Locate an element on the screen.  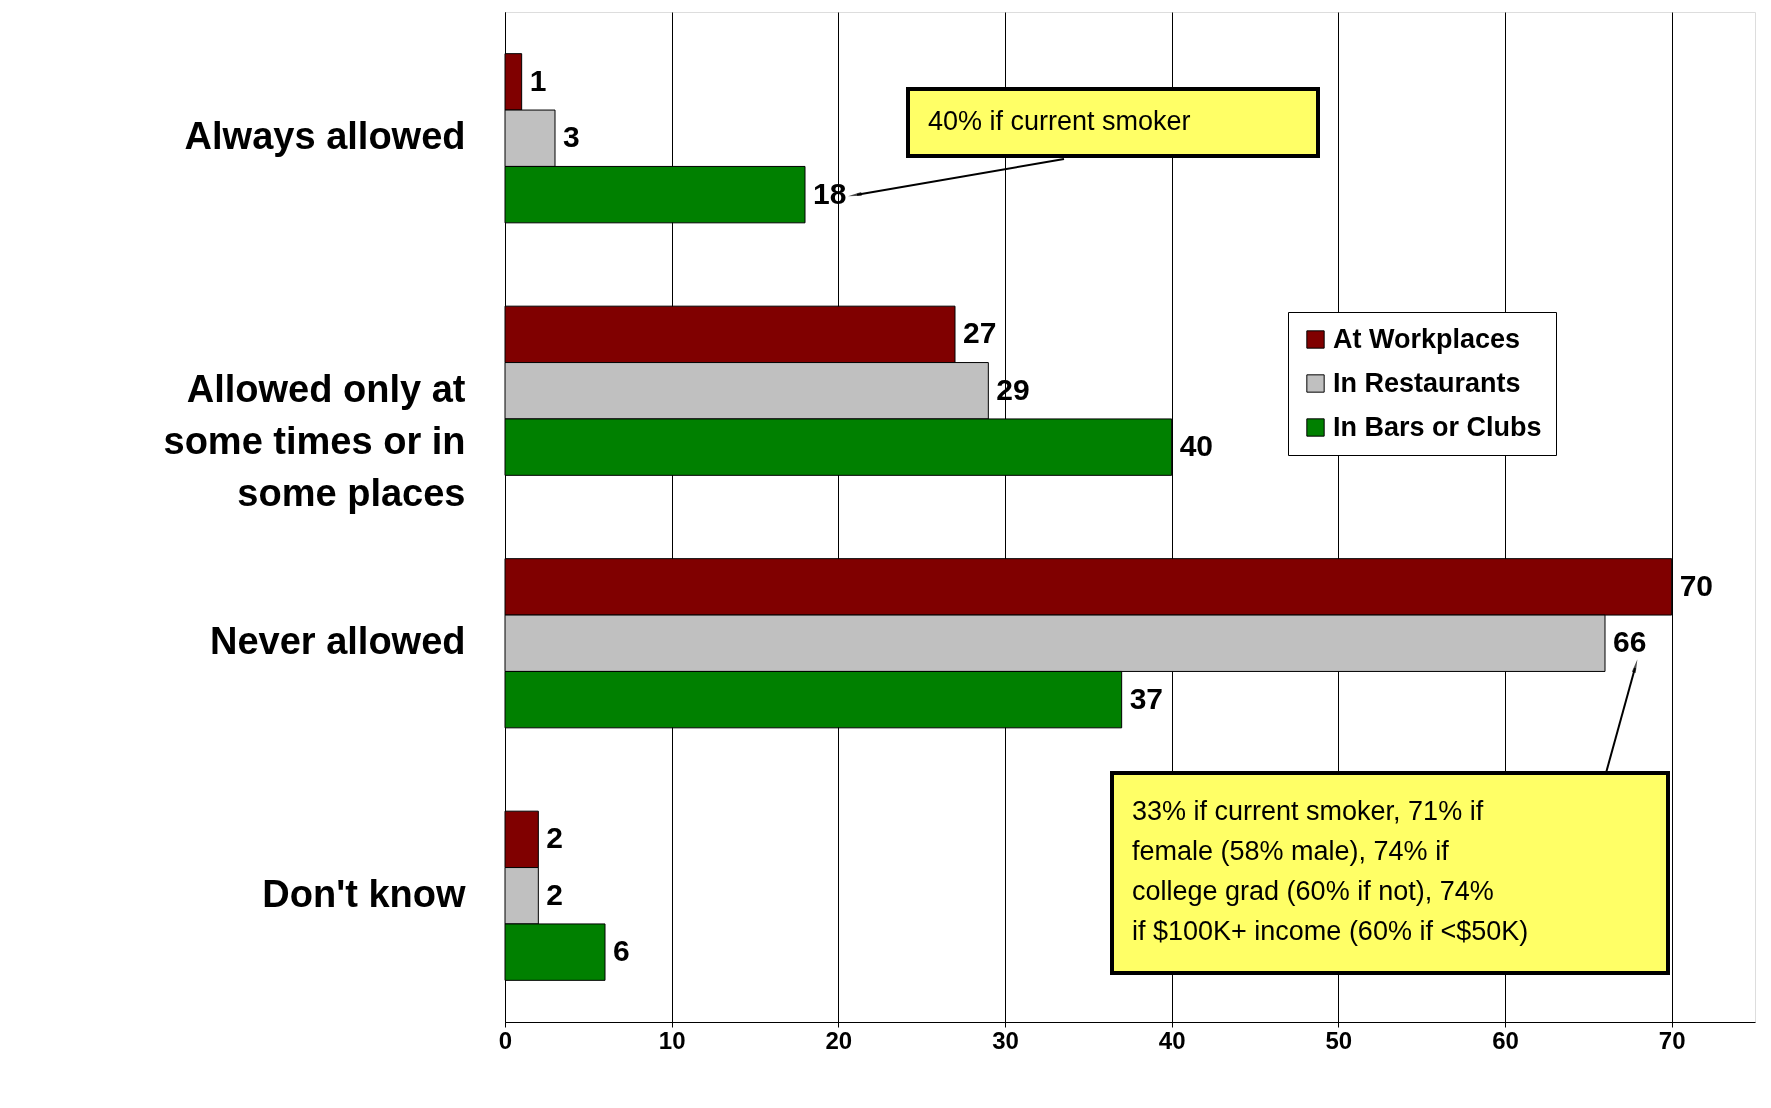
legend-label: In Restaurants is located at coordinates (1427, 382).